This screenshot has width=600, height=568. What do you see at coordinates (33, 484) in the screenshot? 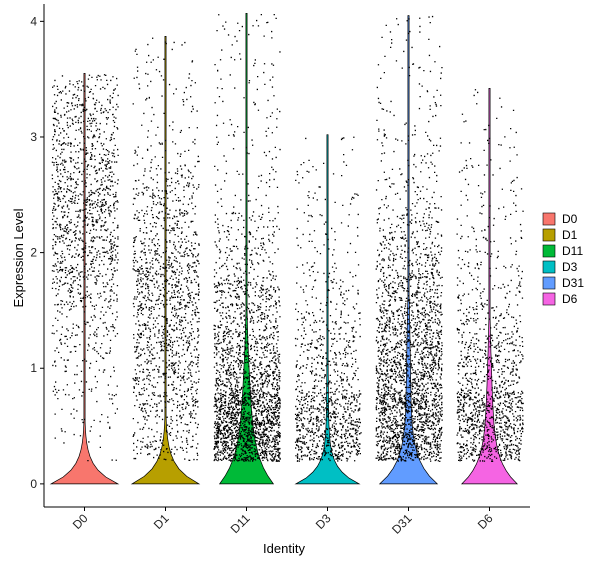
I see `y-tick-label: 0` at bounding box center [33, 484].